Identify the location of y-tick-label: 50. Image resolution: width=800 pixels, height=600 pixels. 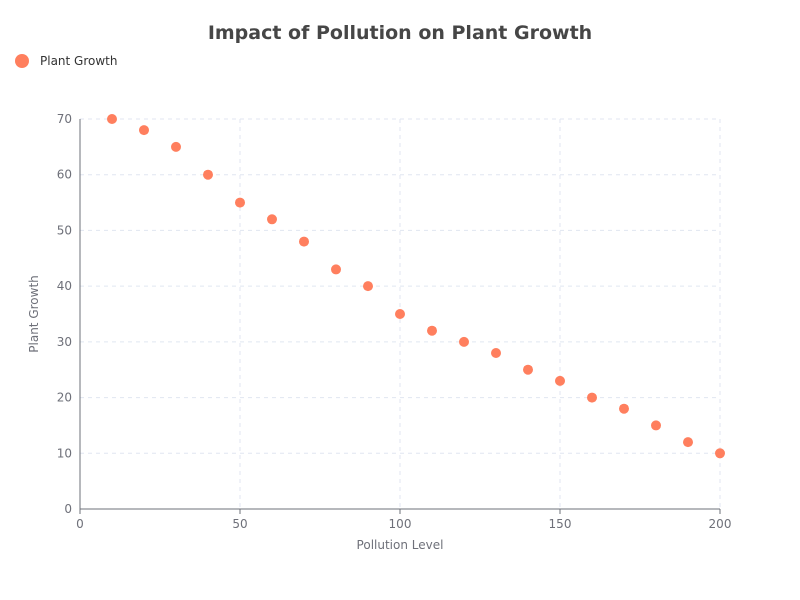
(64, 230).